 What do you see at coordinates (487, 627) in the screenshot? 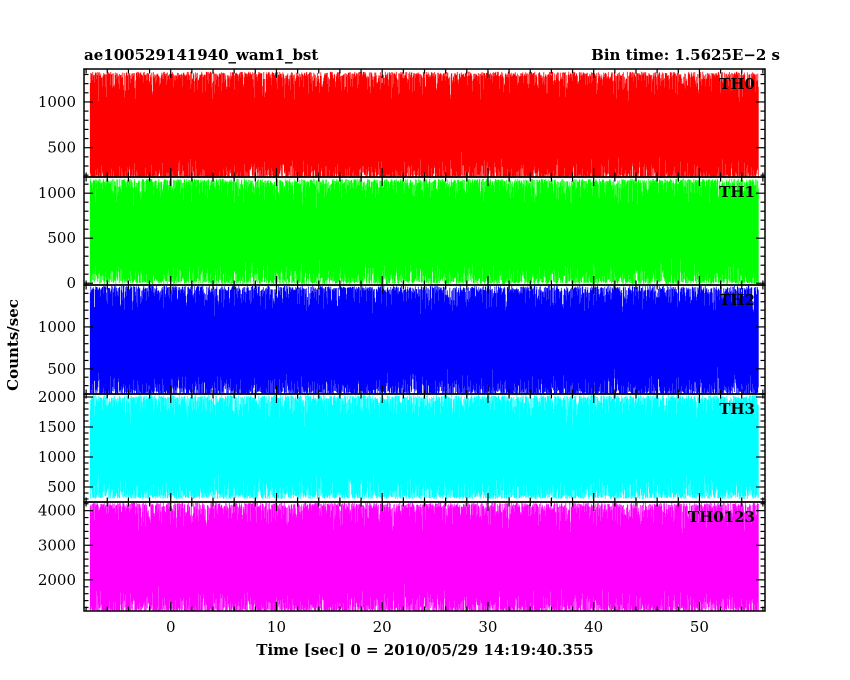
I see `x-tick-label: 30` at bounding box center [487, 627].